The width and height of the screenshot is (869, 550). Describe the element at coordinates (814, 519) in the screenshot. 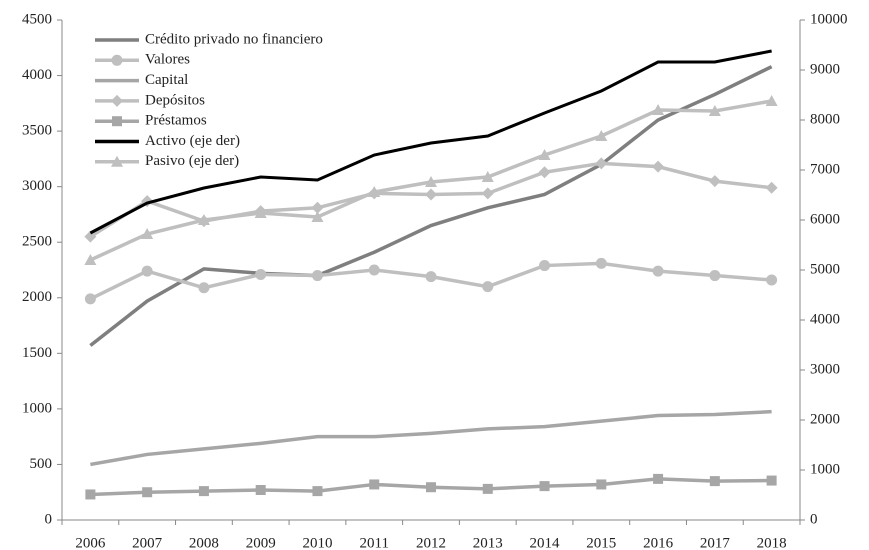

I see `y2-tick-label: 0` at that location.